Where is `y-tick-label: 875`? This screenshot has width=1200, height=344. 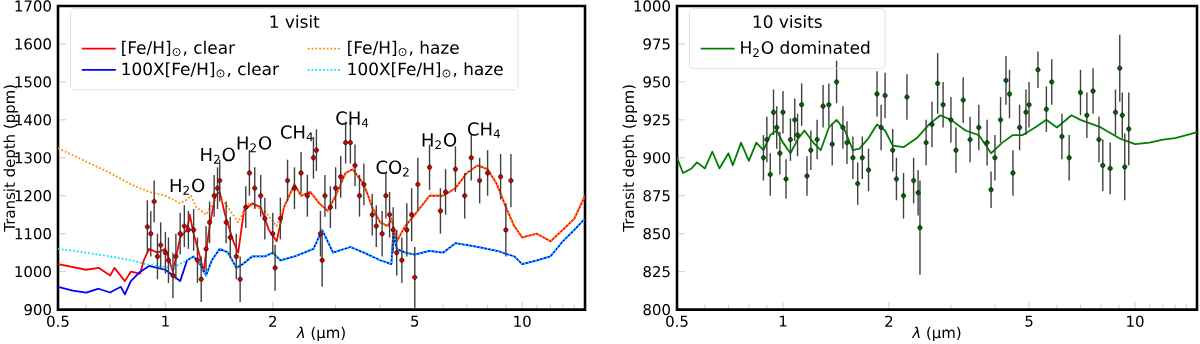
y-tick-label: 875 is located at coordinates (656, 196).